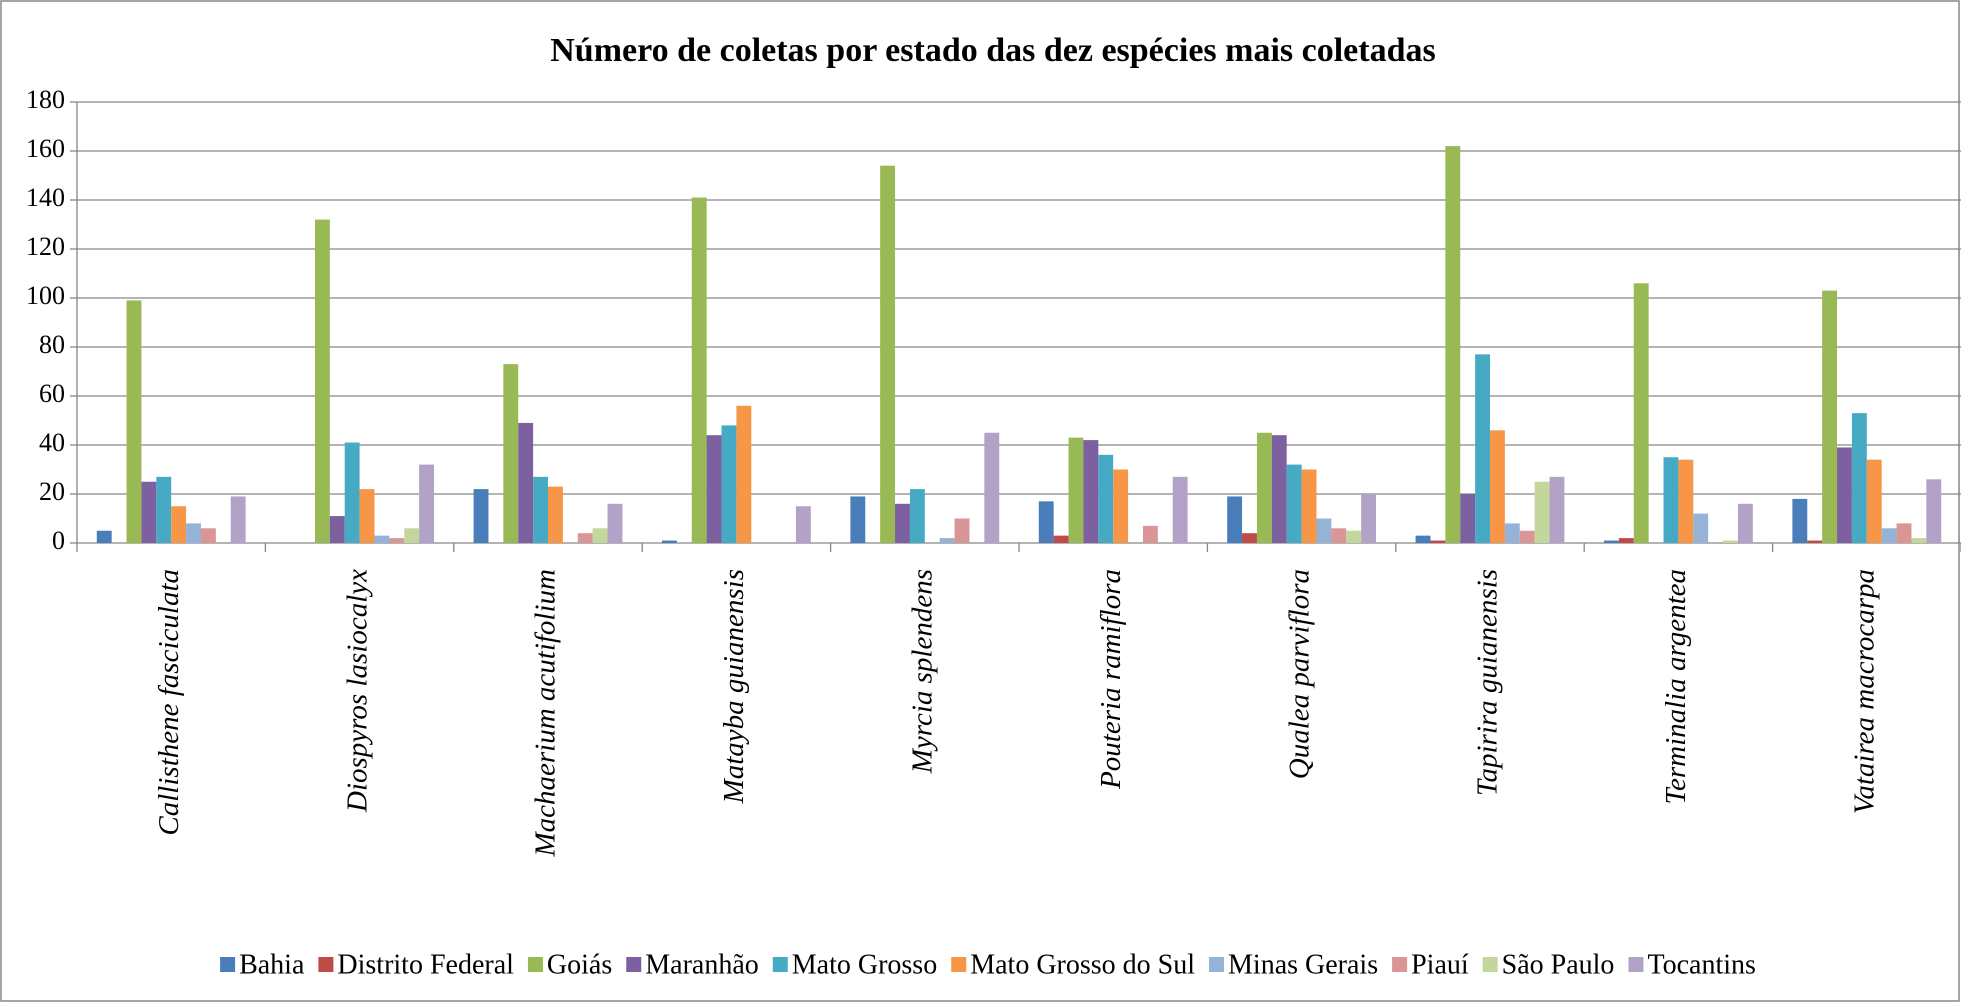  I want to click on x-tick-label: Qualea parviflora, so click(1299, 674).